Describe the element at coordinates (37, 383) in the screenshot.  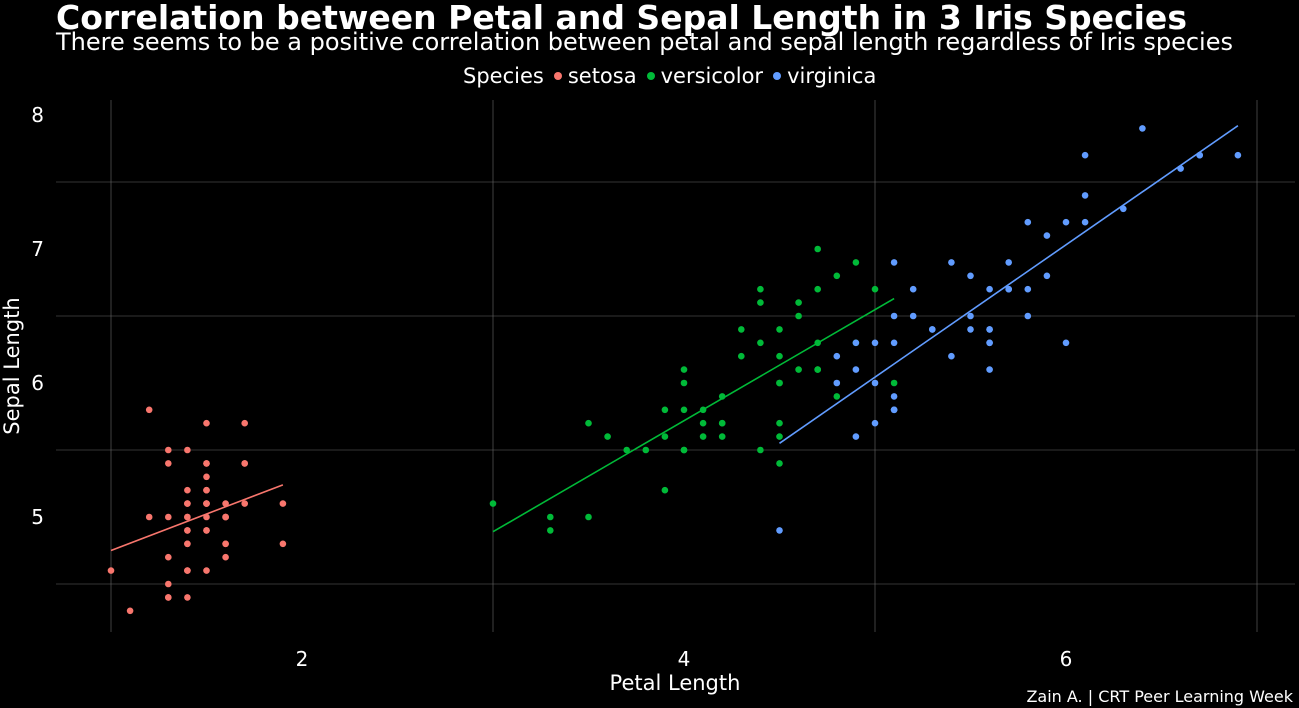
I see `y-tick-label: 6` at that location.